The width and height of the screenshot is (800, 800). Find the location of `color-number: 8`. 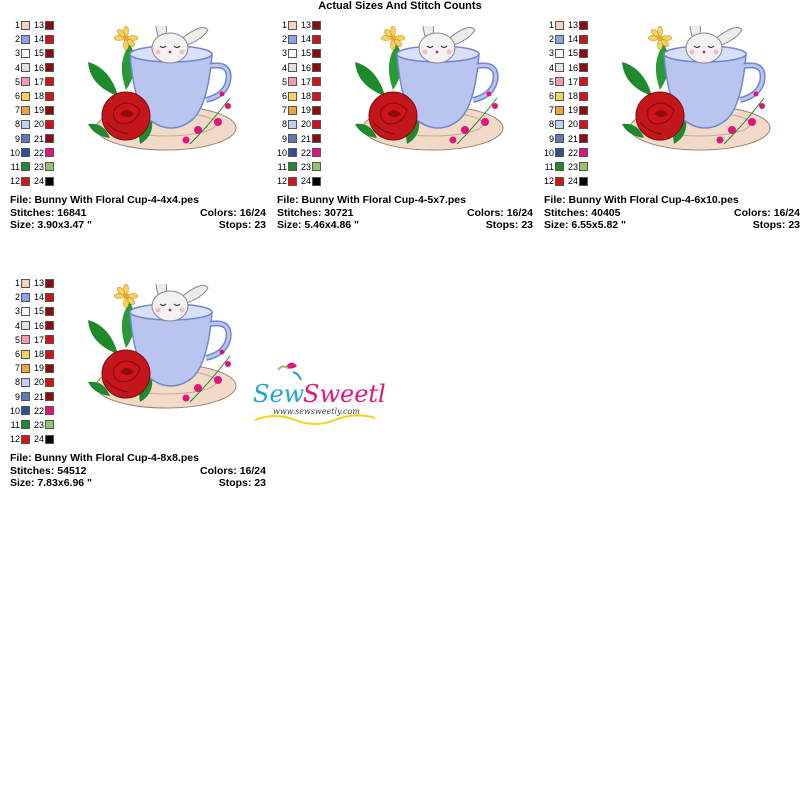

color-number: 8 is located at coordinates (17, 124).